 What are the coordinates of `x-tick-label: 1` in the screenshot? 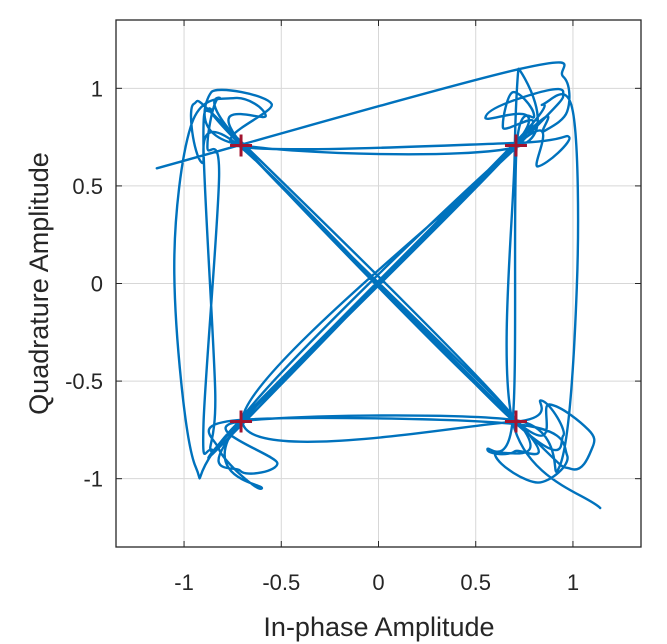 It's located at (573, 582).